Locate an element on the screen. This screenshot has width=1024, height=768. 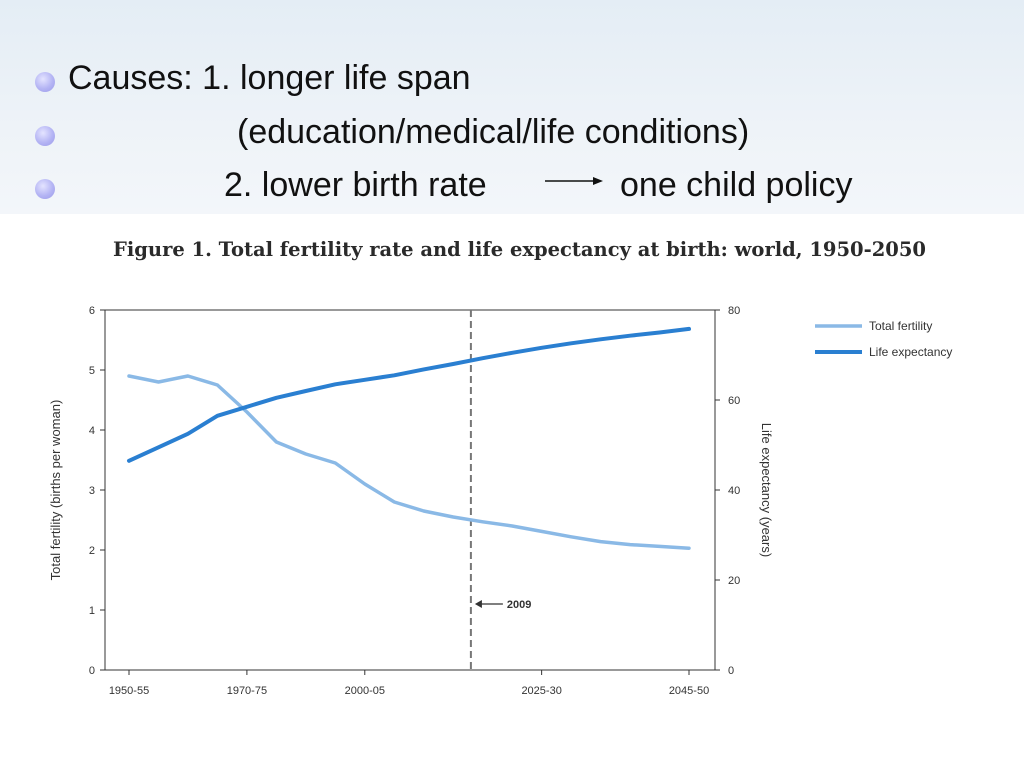
y-left-axis-title: Total fertility (births per woman) is located at coordinates (55, 490).